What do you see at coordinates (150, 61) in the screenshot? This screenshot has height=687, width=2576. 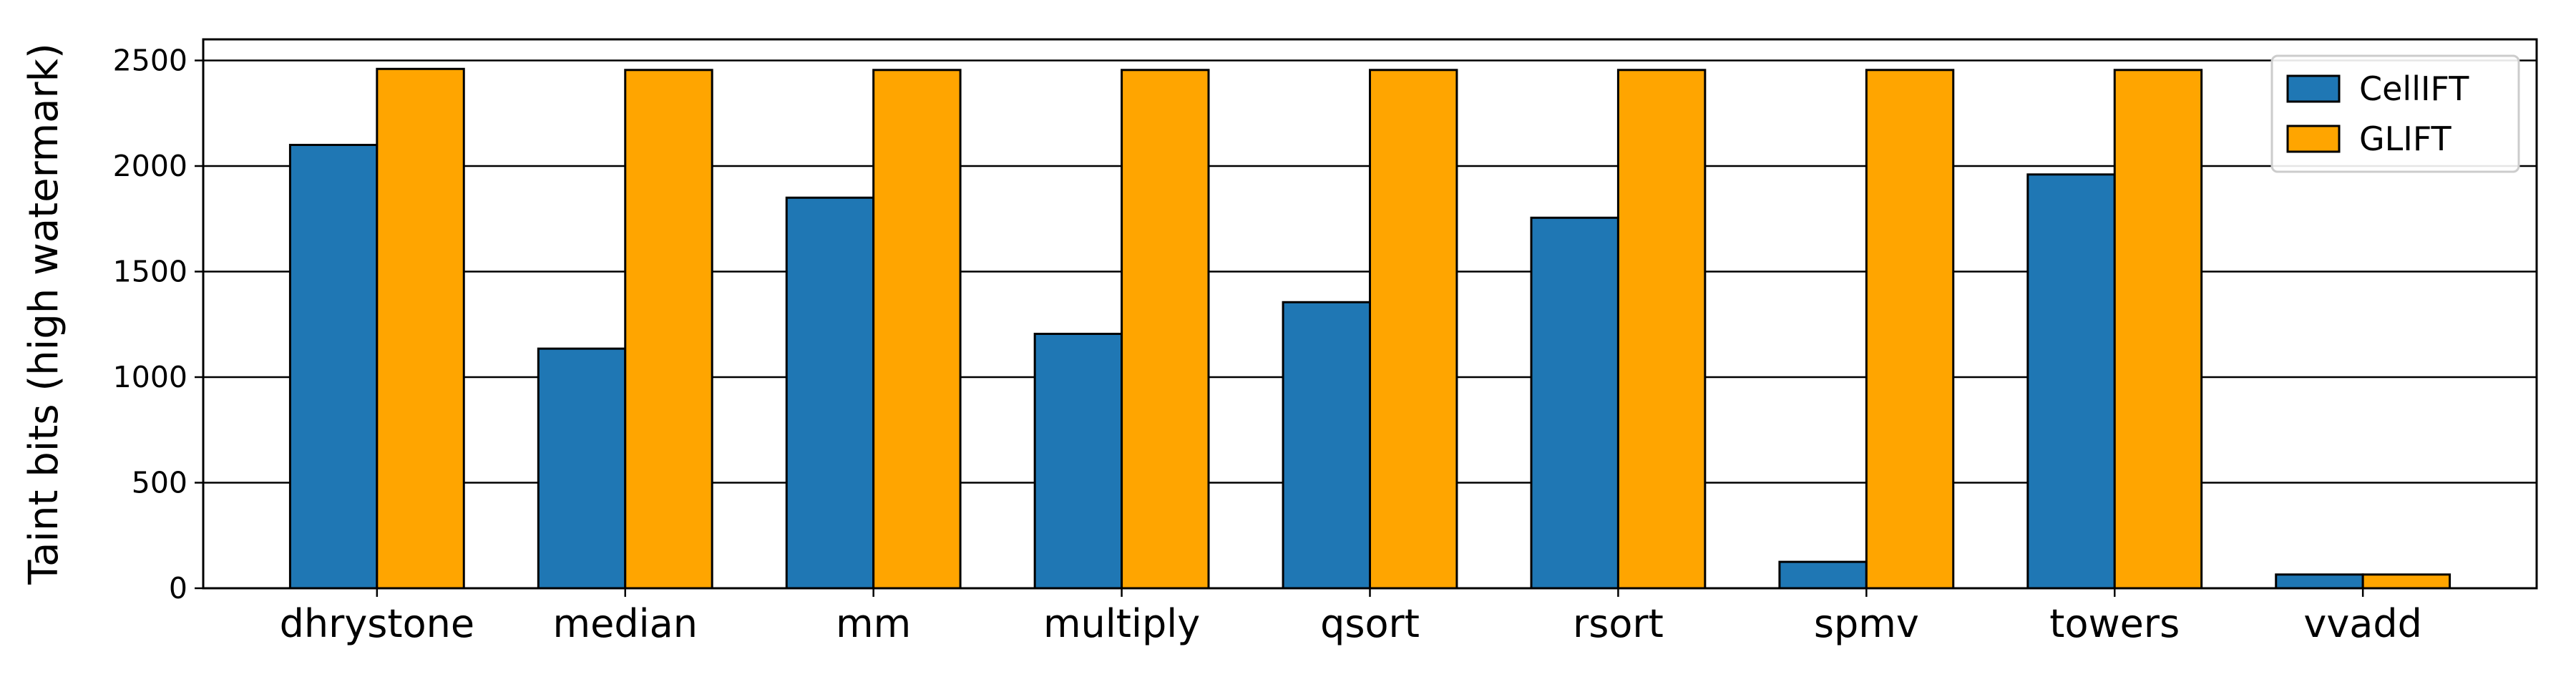 I see `y-tick-label-2500: 2500` at bounding box center [150, 61].